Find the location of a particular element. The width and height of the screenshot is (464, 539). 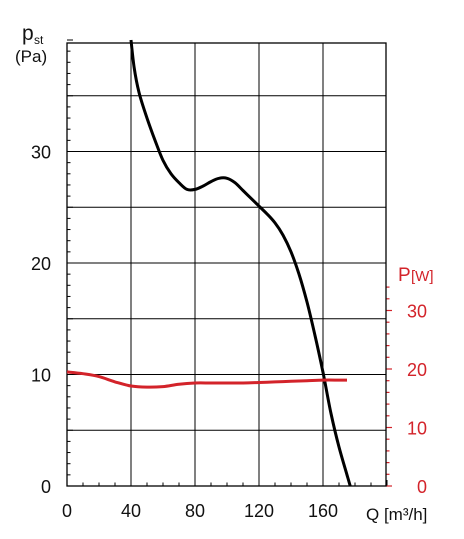

y2-tick-label: 30 is located at coordinates (417, 312).